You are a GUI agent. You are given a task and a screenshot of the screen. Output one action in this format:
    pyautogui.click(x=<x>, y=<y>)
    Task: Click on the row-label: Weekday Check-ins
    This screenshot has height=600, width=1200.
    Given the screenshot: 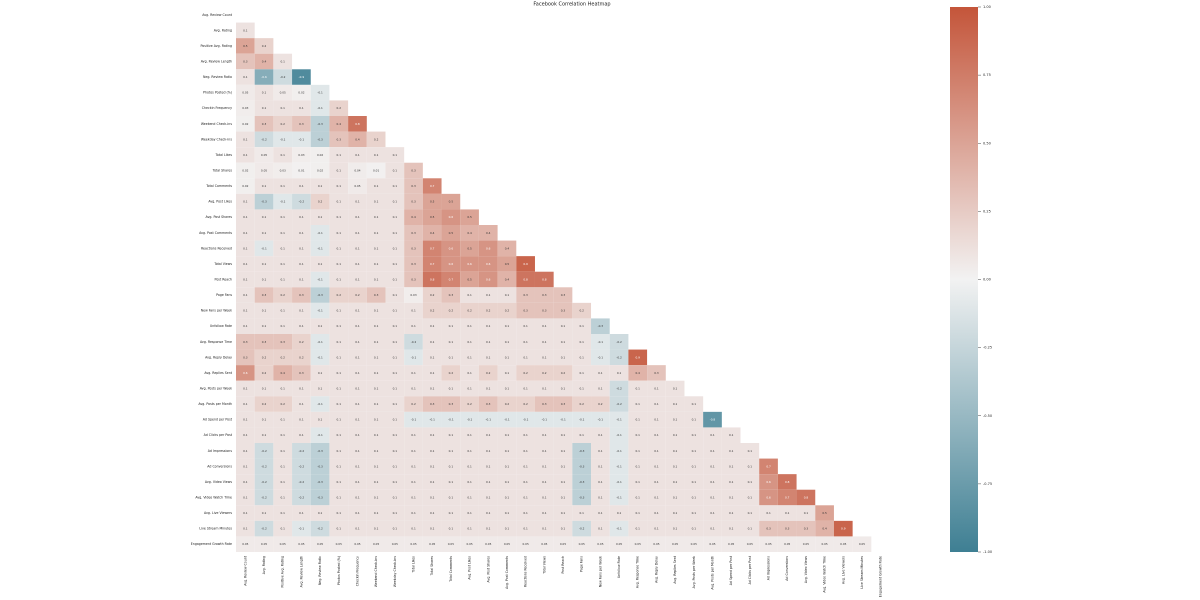 What is the action you would take?
    pyautogui.click(x=216, y=139)
    